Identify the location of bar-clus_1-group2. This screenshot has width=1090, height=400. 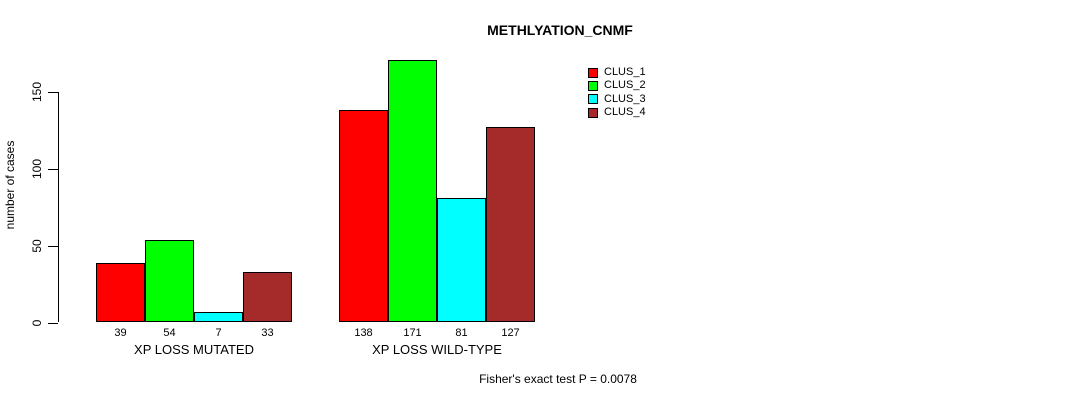
(363, 216).